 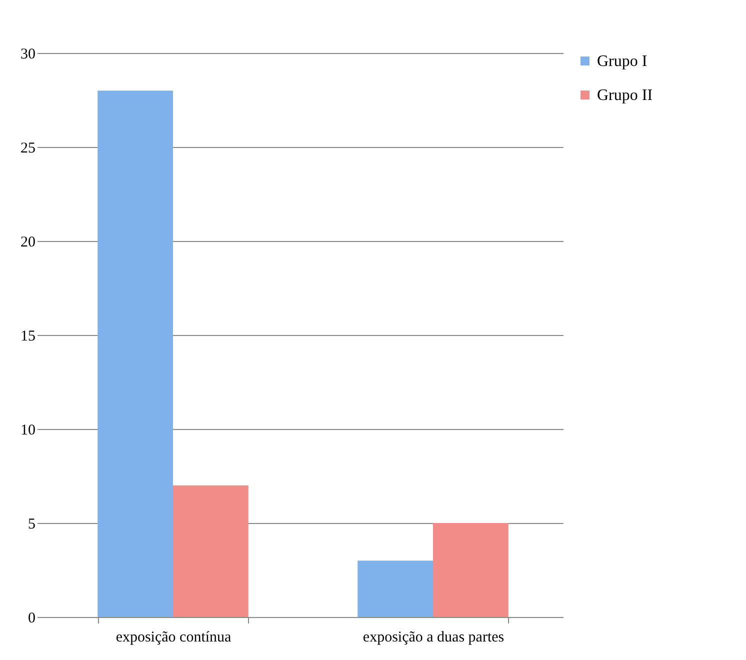 What do you see at coordinates (32, 618) in the screenshot?
I see `y-tick-label: 0` at bounding box center [32, 618].